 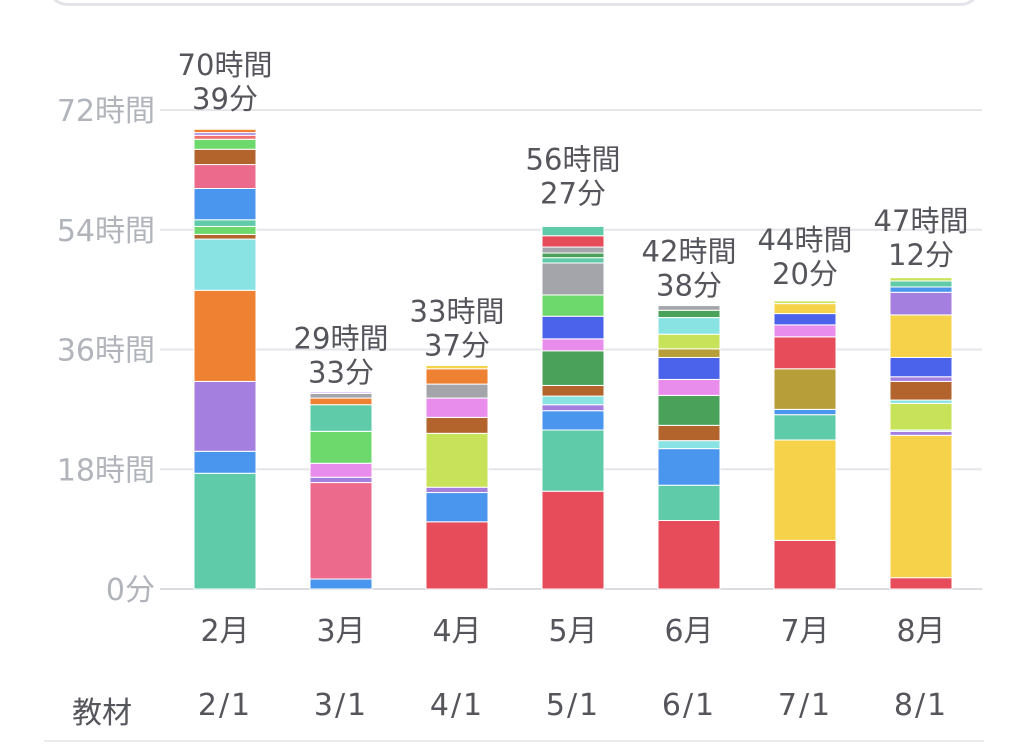 What do you see at coordinates (689, 705) in the screenshot?
I see `date-label: 6/1` at bounding box center [689, 705].